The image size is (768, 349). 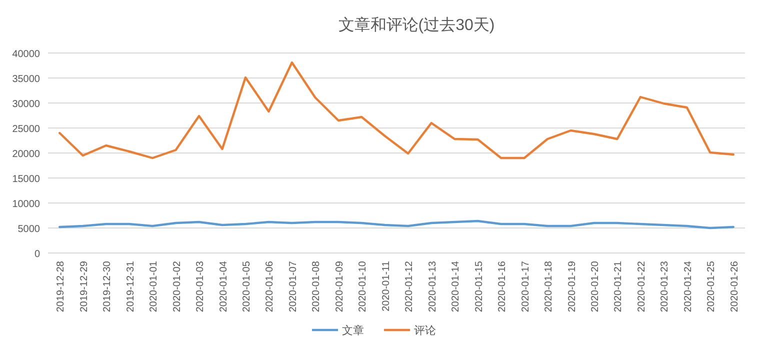 What do you see at coordinates (665, 286) in the screenshot?
I see `x-tick-label: 2020-01-23` at bounding box center [665, 286].